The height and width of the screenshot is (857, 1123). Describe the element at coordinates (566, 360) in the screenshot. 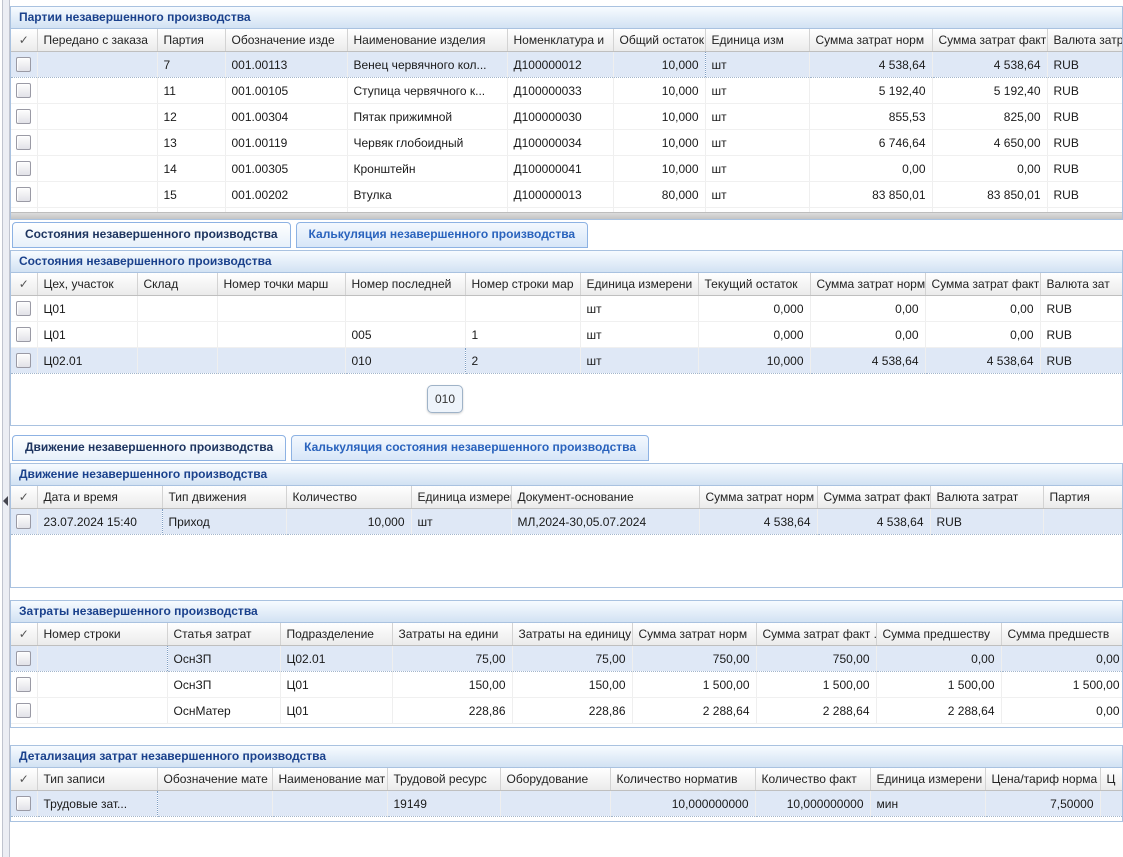

I see `table-row: Ц02.01 010 2 шт 10,000 4 538,64 4 538,64 RUB` at that location.